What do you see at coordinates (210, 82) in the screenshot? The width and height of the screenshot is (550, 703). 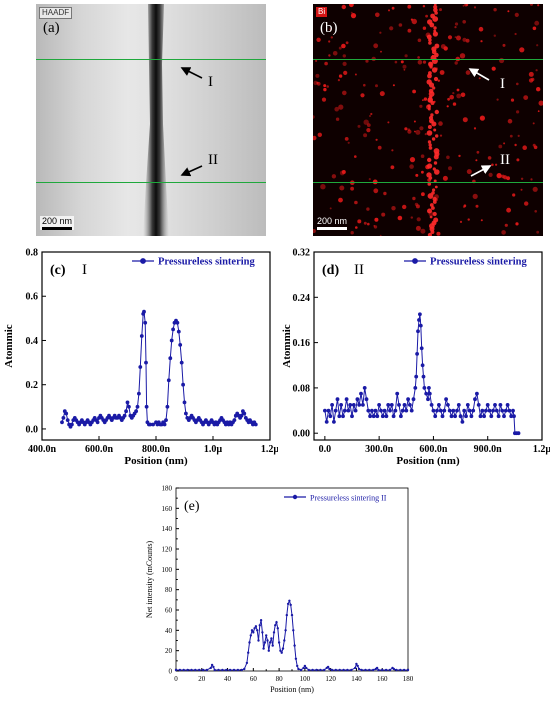 I see `marker-I: I` at bounding box center [210, 82].